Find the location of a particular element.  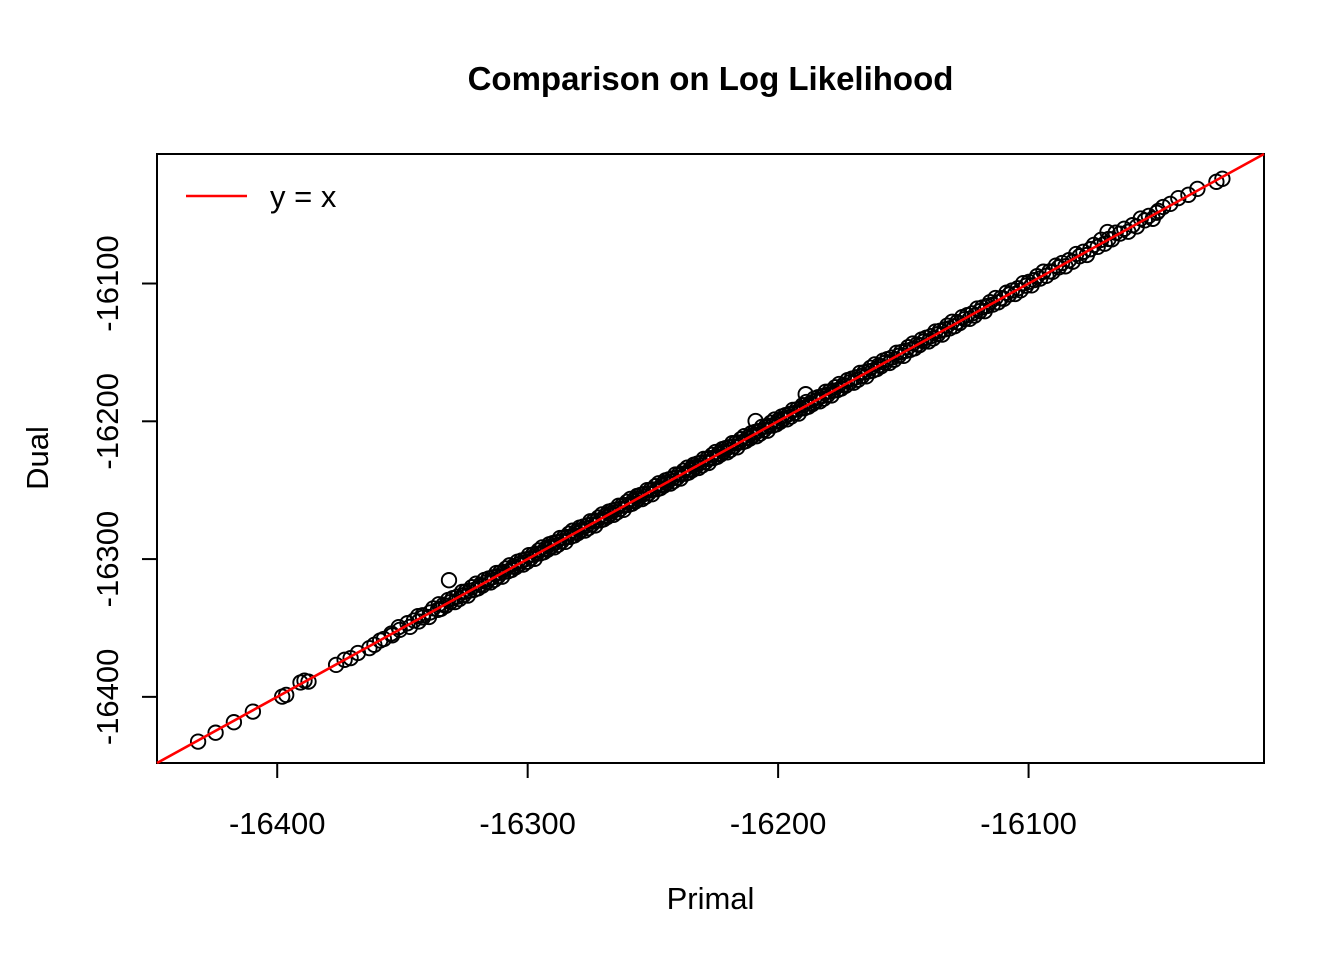

legend: y = x is located at coordinates (261, 196).